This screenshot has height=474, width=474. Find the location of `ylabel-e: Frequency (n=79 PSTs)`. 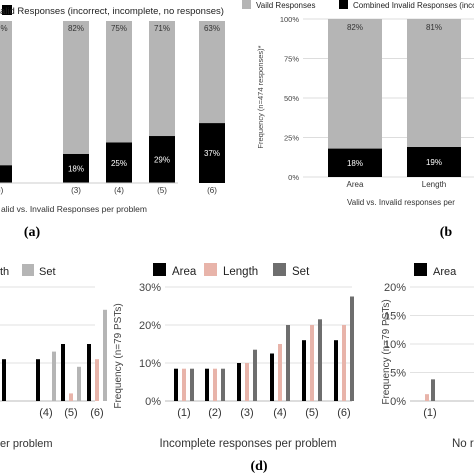

ylabel-e: Frequency (n=79 PSTs) is located at coordinates (386, 351).